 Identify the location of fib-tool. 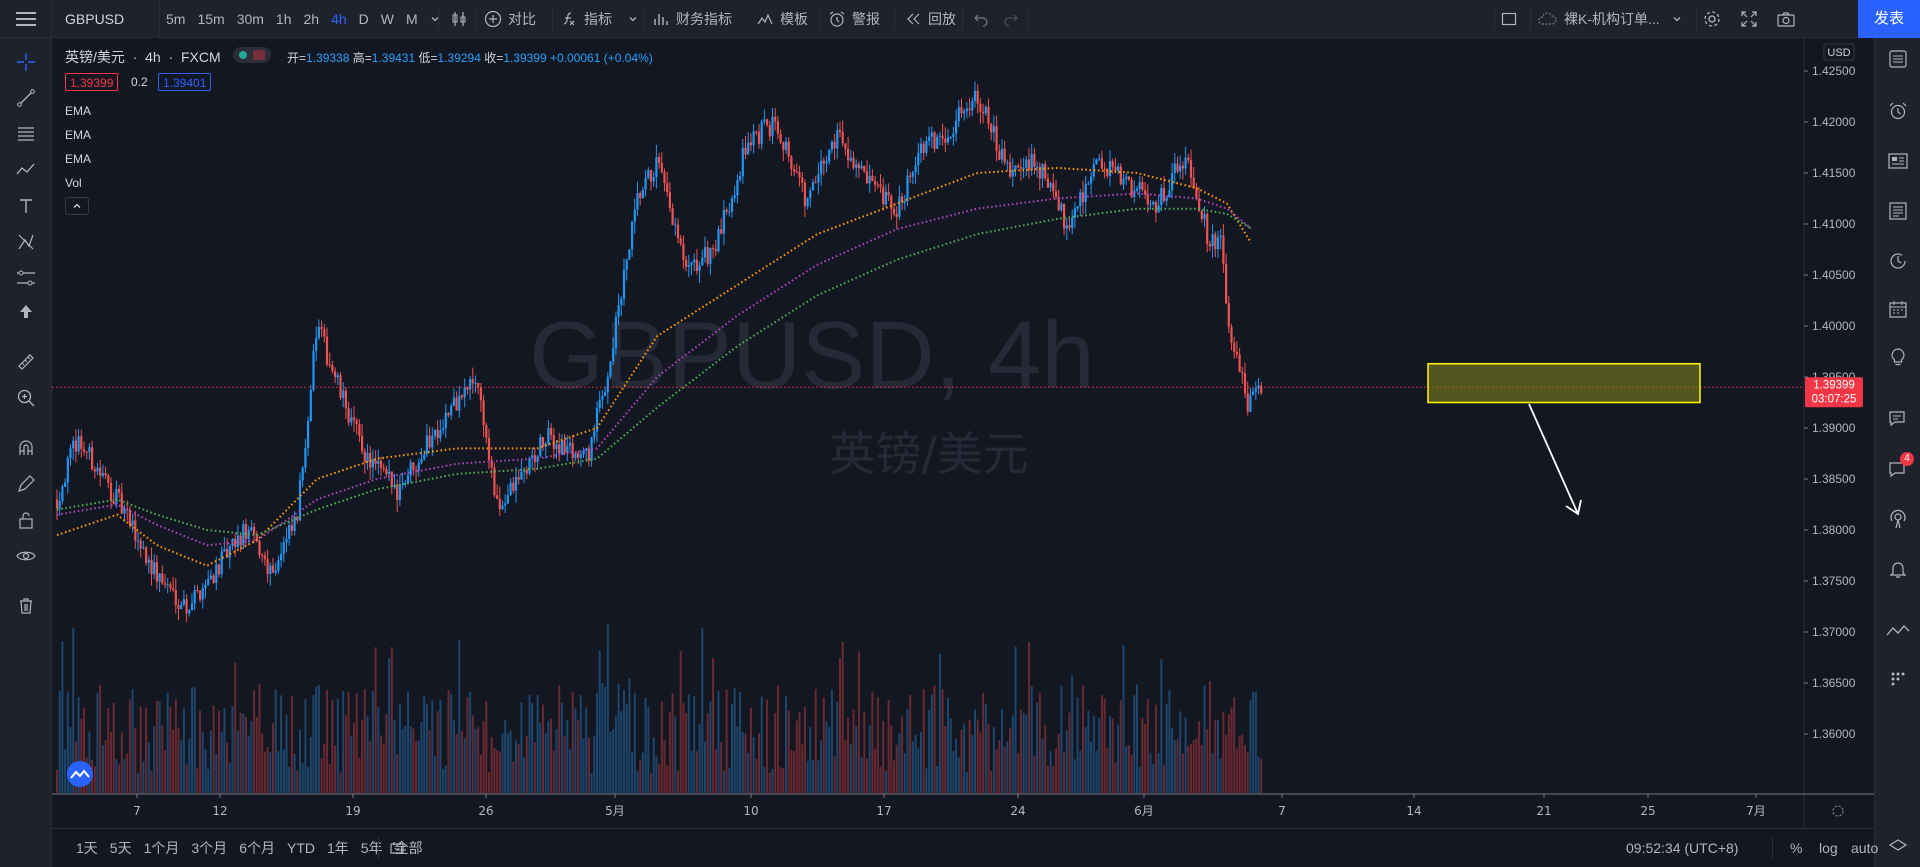
(26, 134).